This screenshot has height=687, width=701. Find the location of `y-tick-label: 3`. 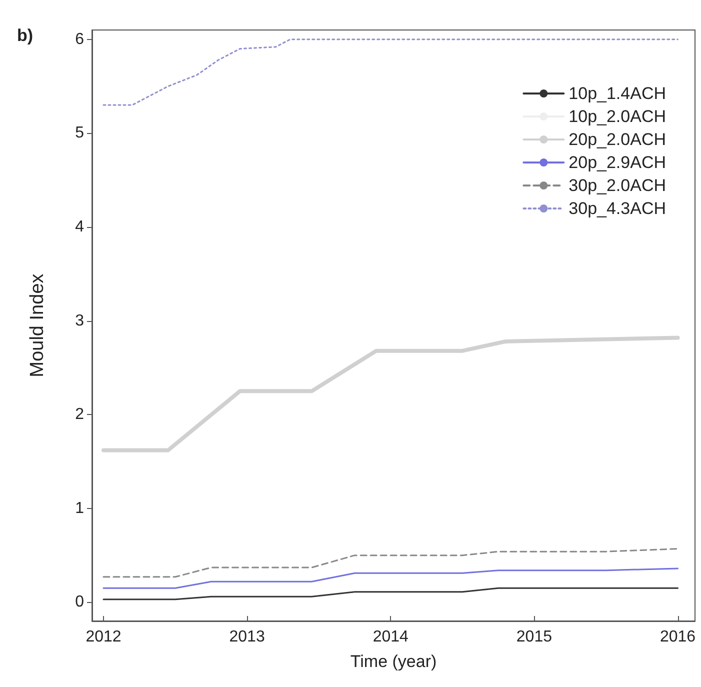

y-tick-label: 3 is located at coordinates (79, 321).